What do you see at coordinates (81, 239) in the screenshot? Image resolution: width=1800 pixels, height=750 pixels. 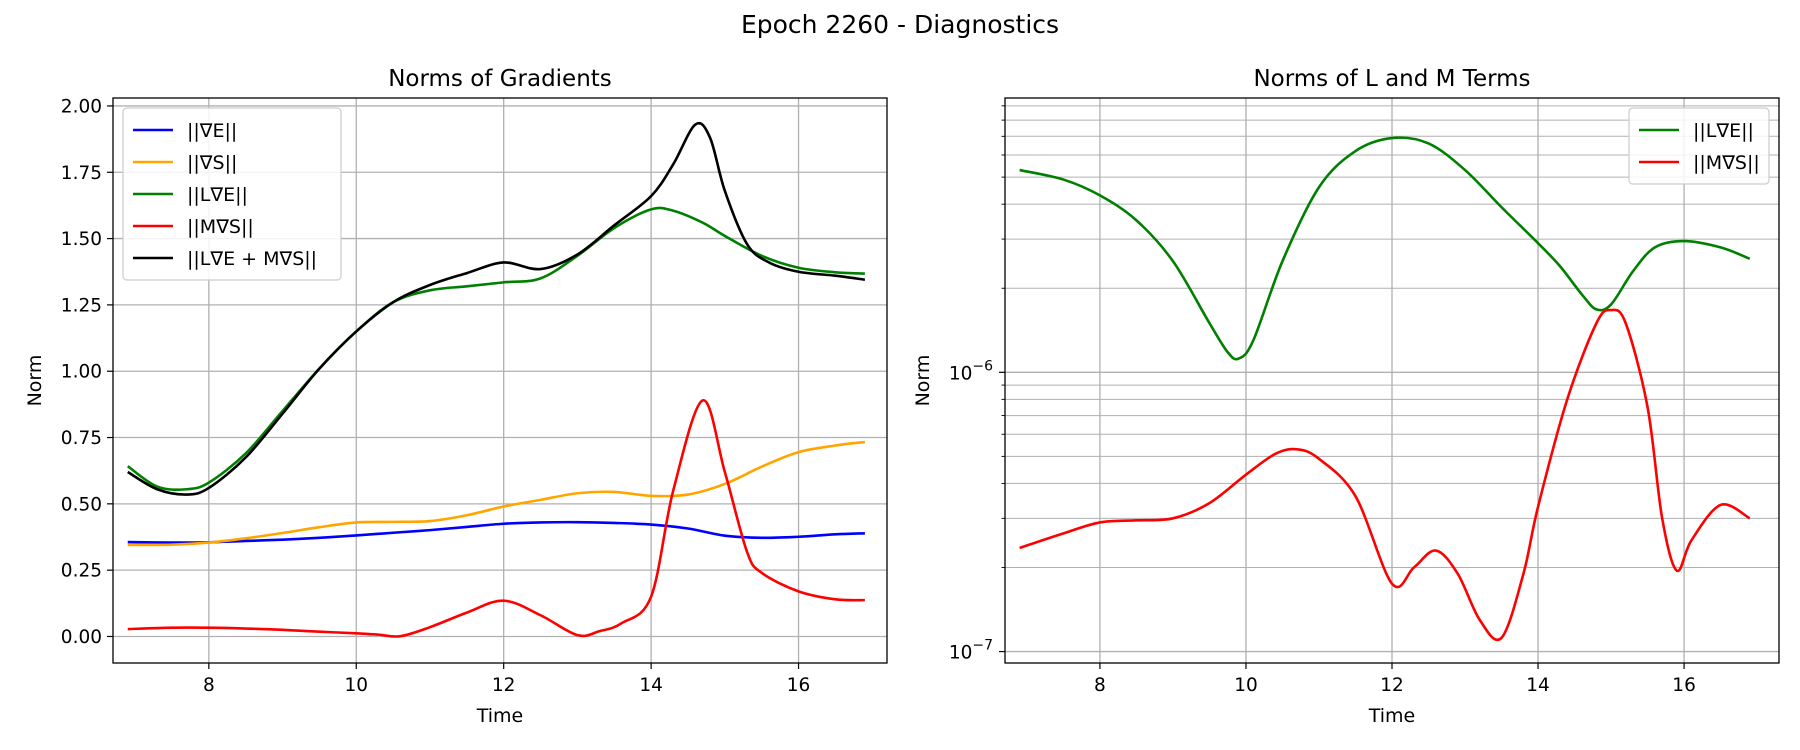 I see `y-tick-label: 1.50` at bounding box center [81, 239].